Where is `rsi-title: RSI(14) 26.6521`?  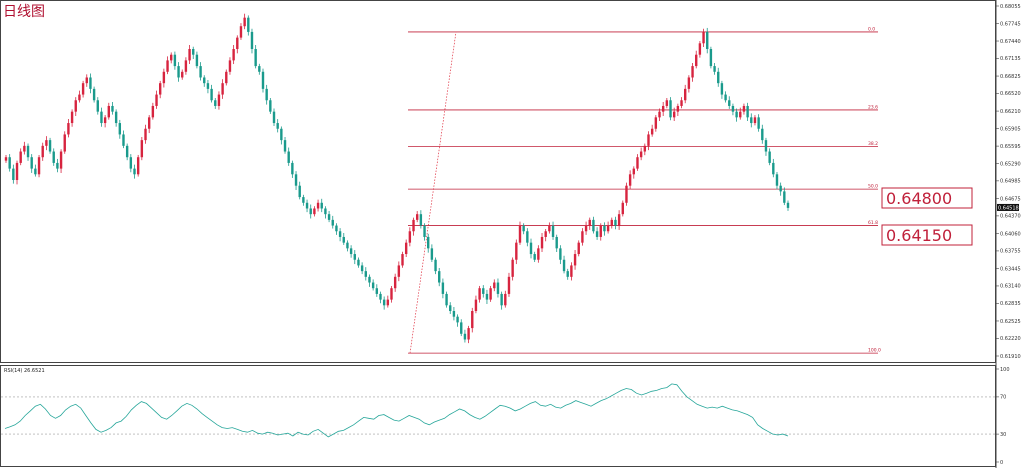 rsi-title: RSI(14) 26.6521 is located at coordinates (24, 371).